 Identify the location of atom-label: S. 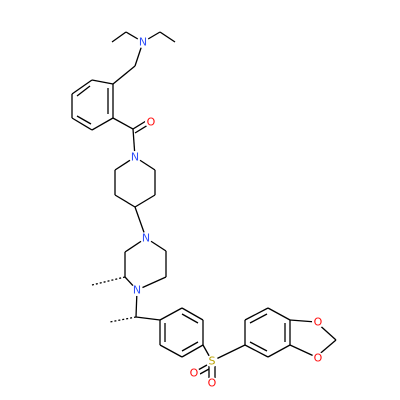
(212, 361).